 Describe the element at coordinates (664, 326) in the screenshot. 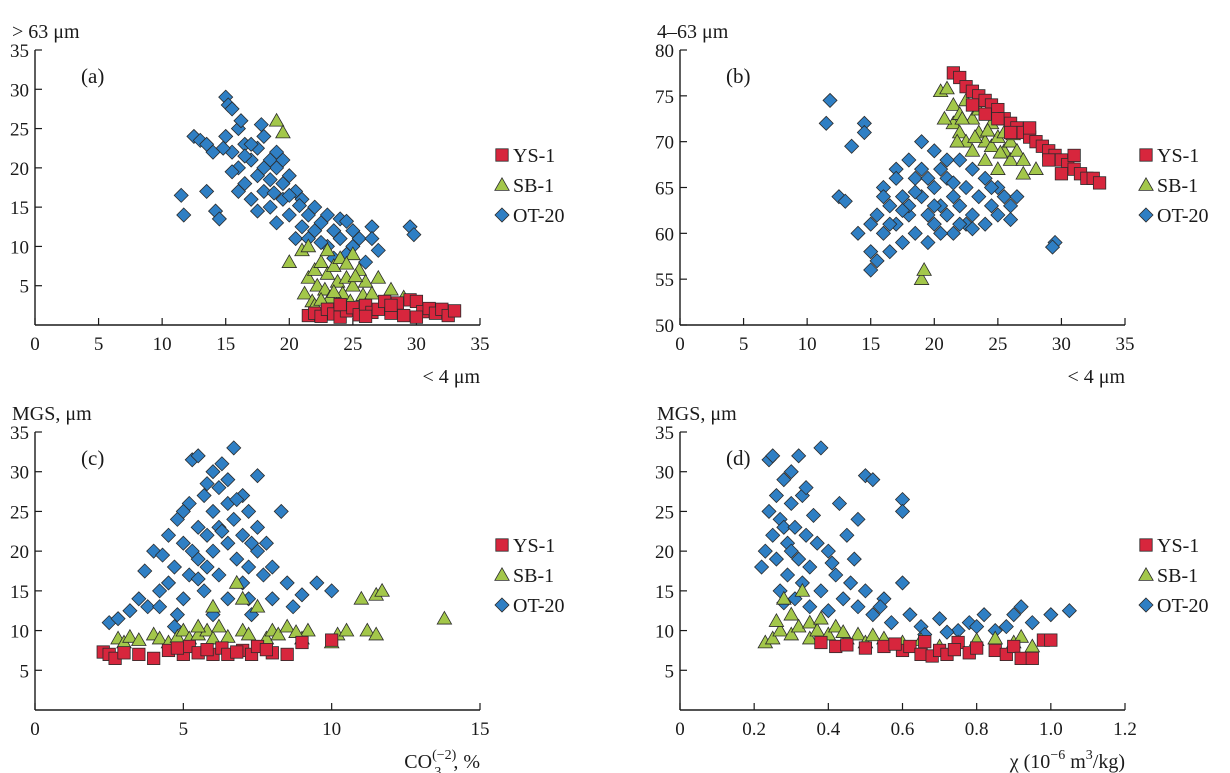

I see `y-tick-label: 50` at that location.